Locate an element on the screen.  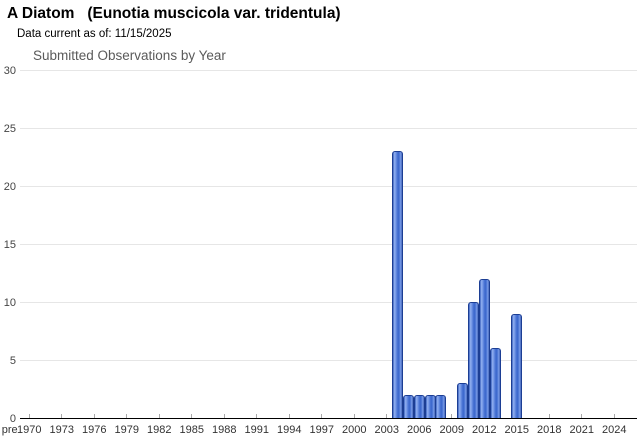
x-axis-tick-2024 is located at coordinates (614, 416).